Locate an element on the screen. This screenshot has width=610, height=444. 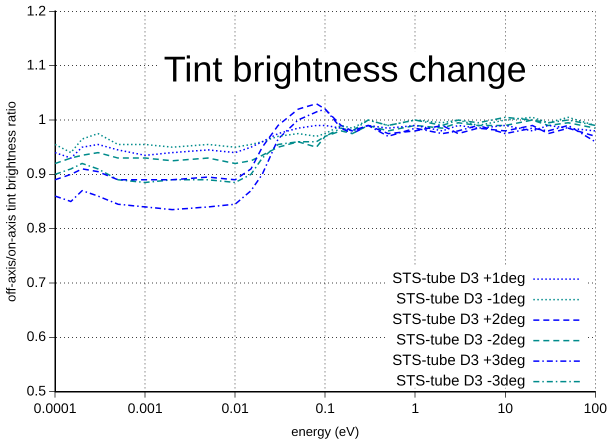
legend-label: STS-tube D3 +3deg is located at coordinates (459, 361).